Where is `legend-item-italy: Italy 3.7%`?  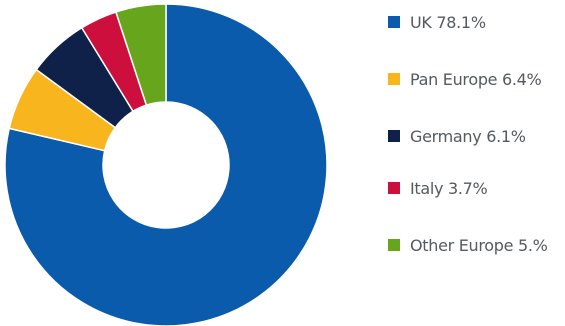
legend-item-italy: Italy 3.7% is located at coordinates (438, 188).